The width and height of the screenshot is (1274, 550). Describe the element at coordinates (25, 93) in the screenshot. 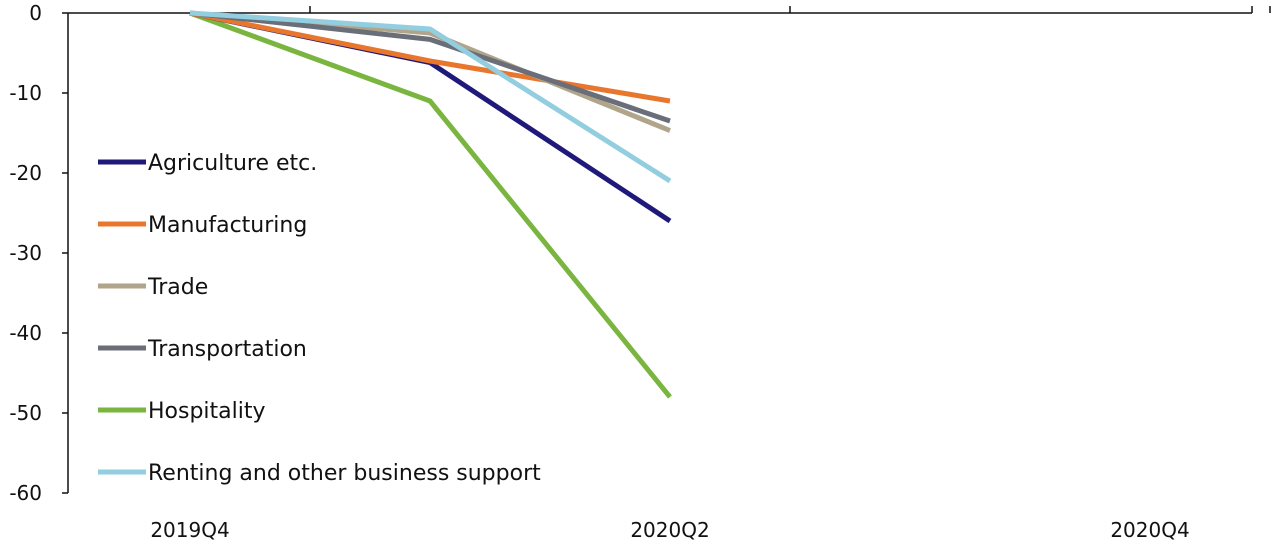

I see `y-tick-label: -10` at that location.